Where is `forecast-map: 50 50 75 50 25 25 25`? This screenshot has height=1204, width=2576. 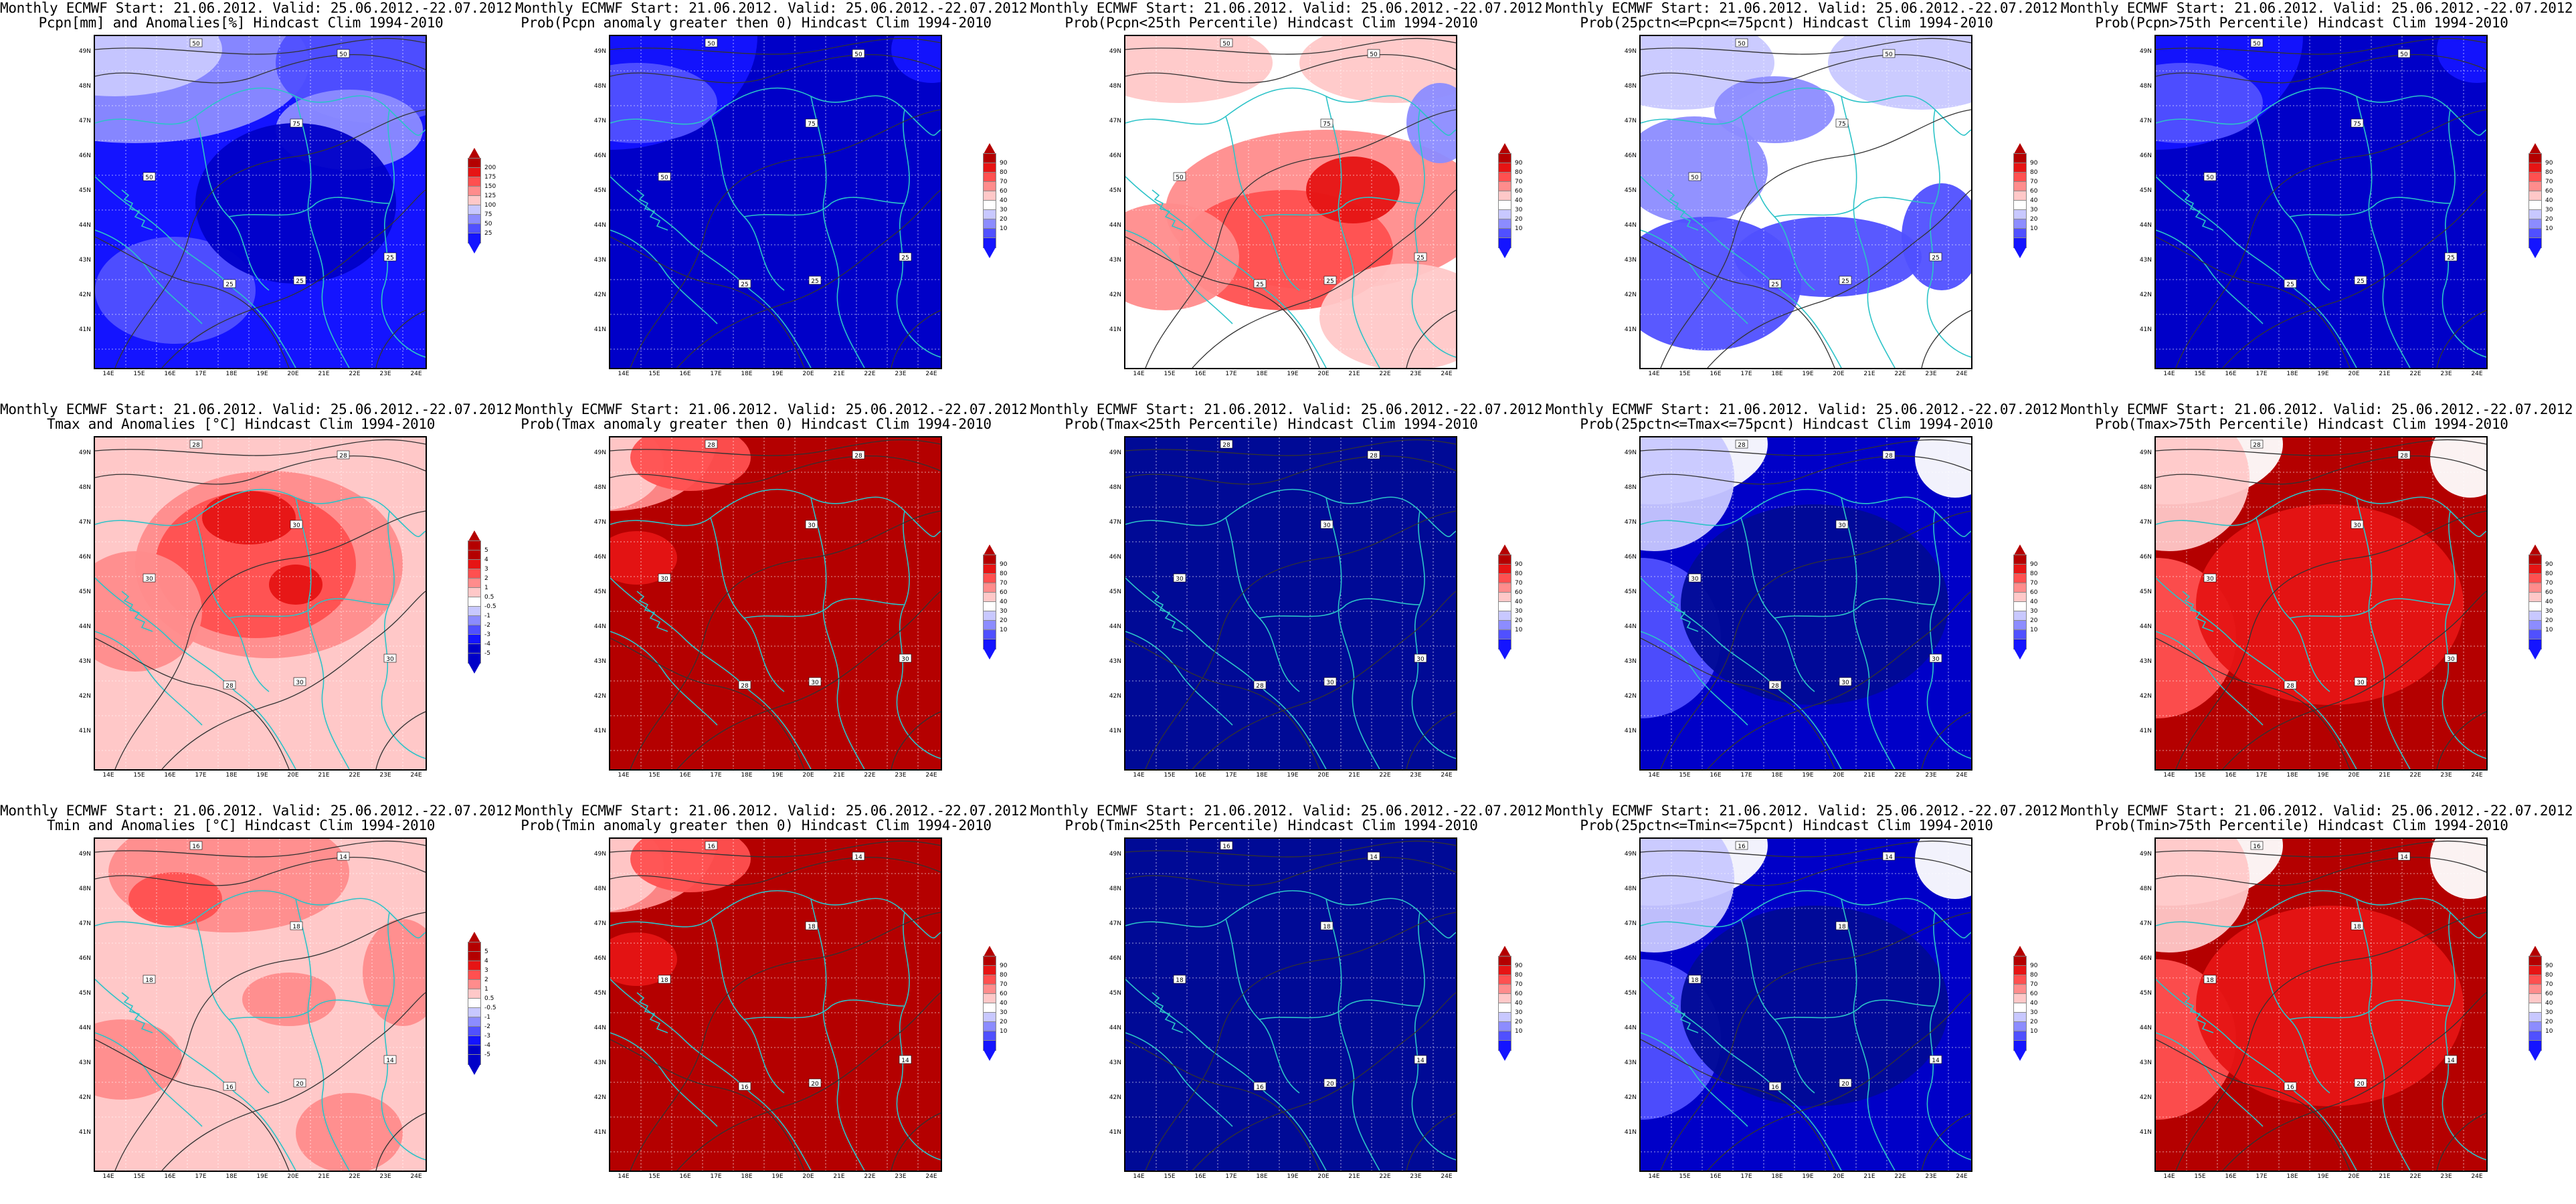 forecast-map: 50 50 75 50 25 25 25 is located at coordinates (775, 202).